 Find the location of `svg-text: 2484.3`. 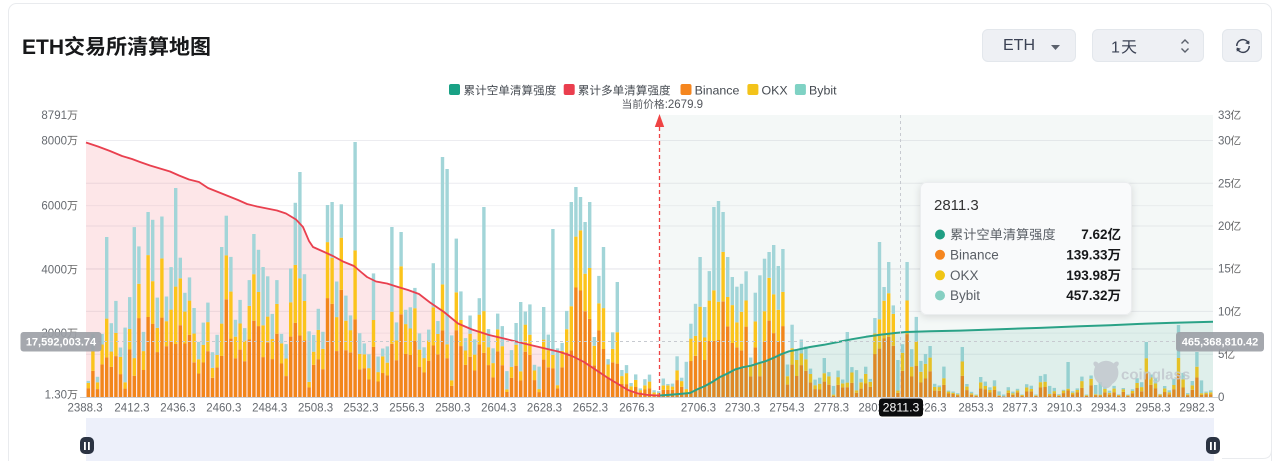

svg-text: 2484.3 is located at coordinates (269, 409).